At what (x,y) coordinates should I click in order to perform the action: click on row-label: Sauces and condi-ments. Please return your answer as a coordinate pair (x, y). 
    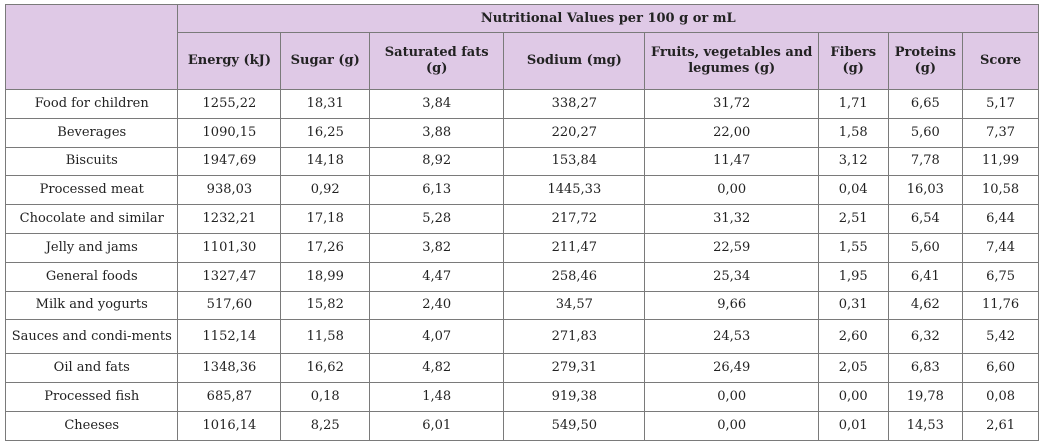
    Looking at the image, I should click on (91, 337).